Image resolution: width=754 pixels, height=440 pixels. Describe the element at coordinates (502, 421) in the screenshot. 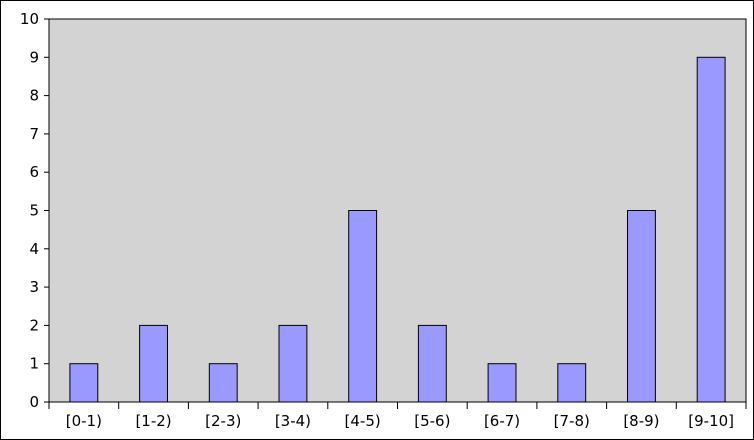

I see `x-tick-label: [6-7)` at that location.